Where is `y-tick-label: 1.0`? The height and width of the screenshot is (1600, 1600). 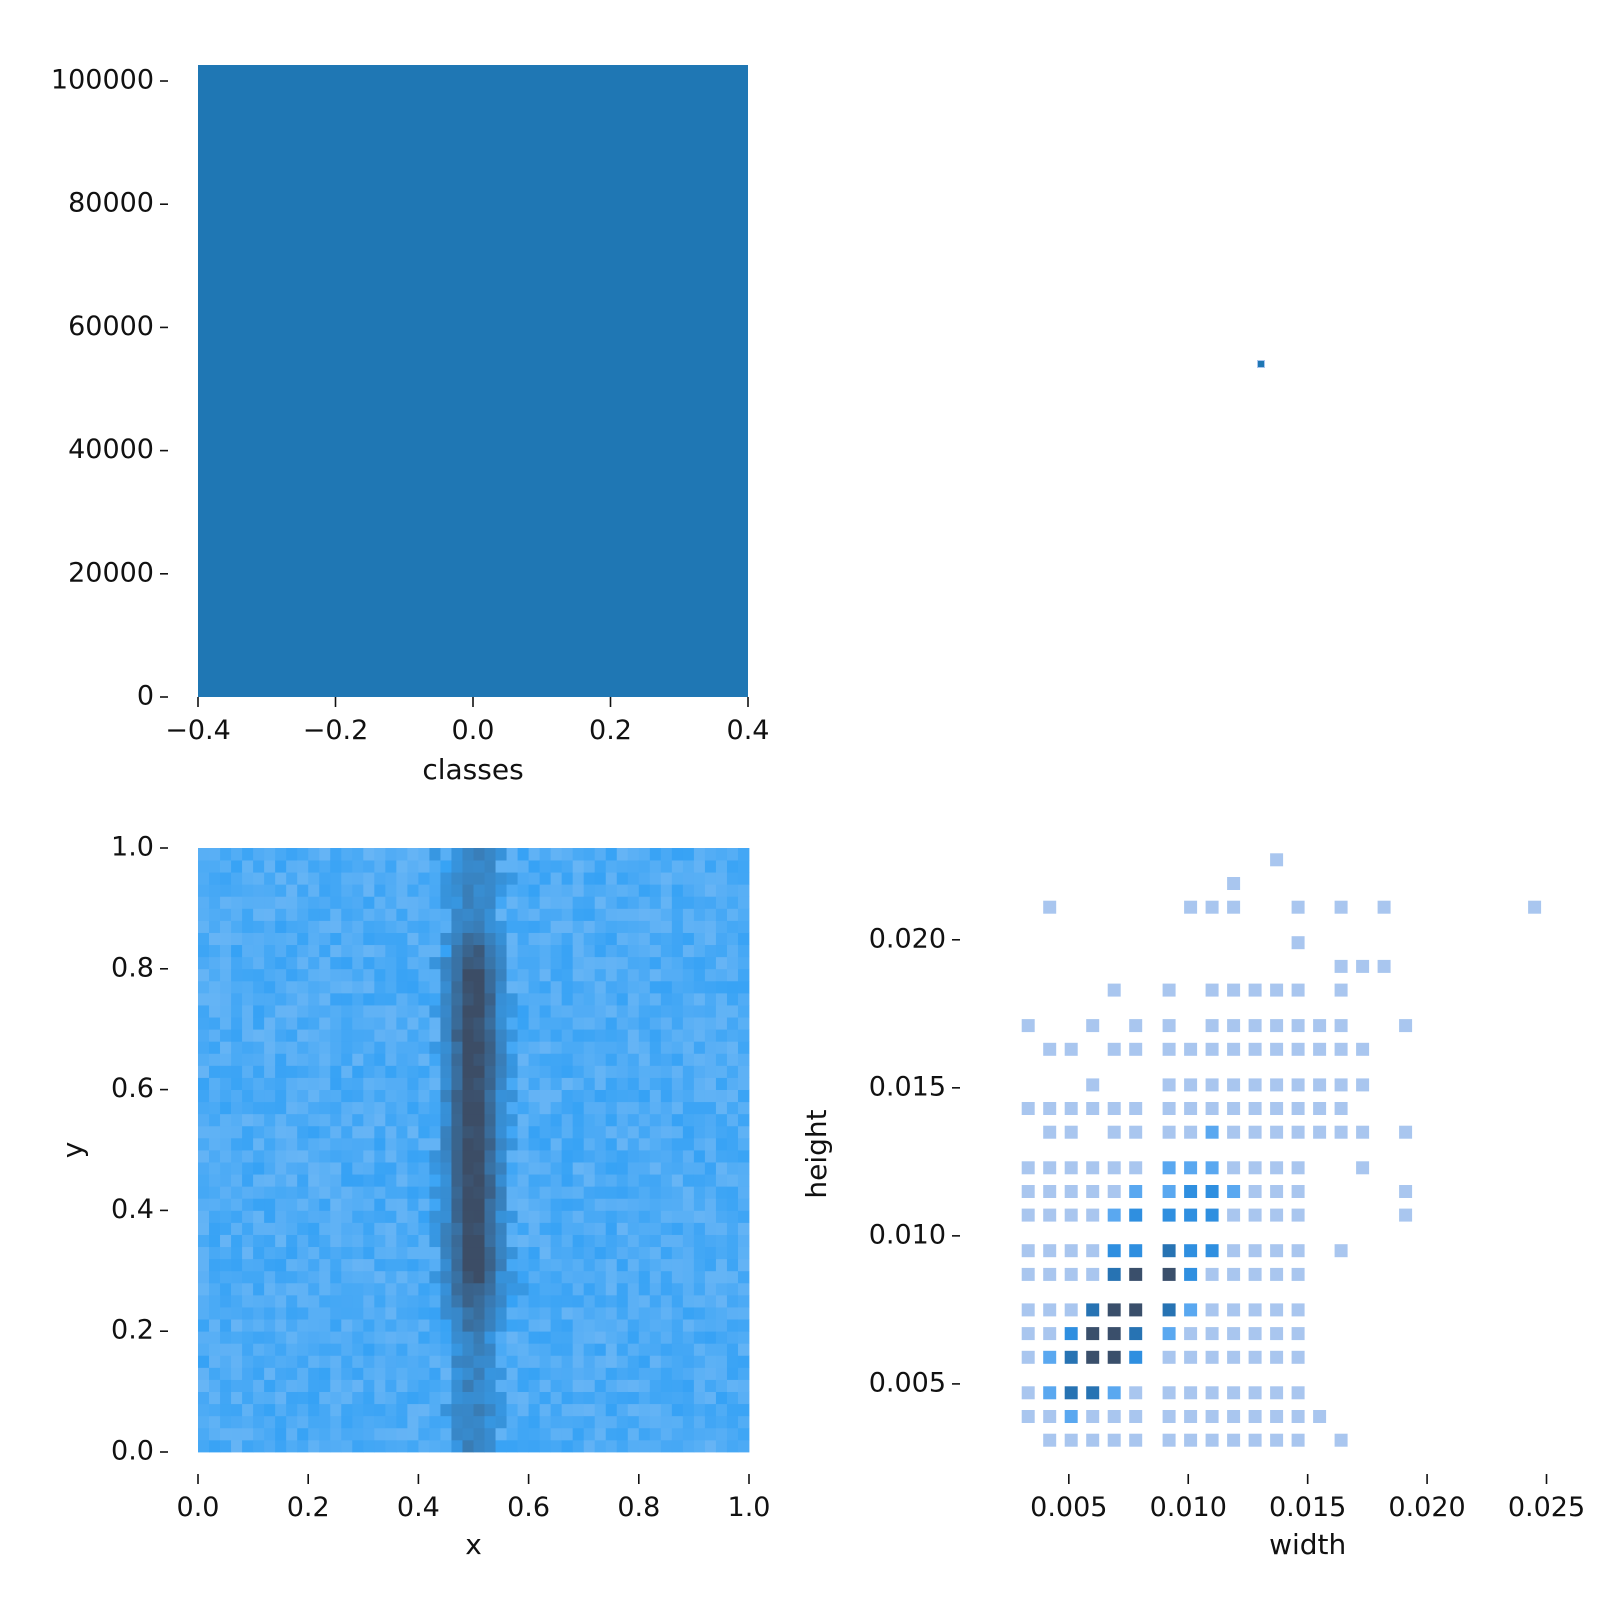
y-tick-label: 1.0 is located at coordinates (132, 847).